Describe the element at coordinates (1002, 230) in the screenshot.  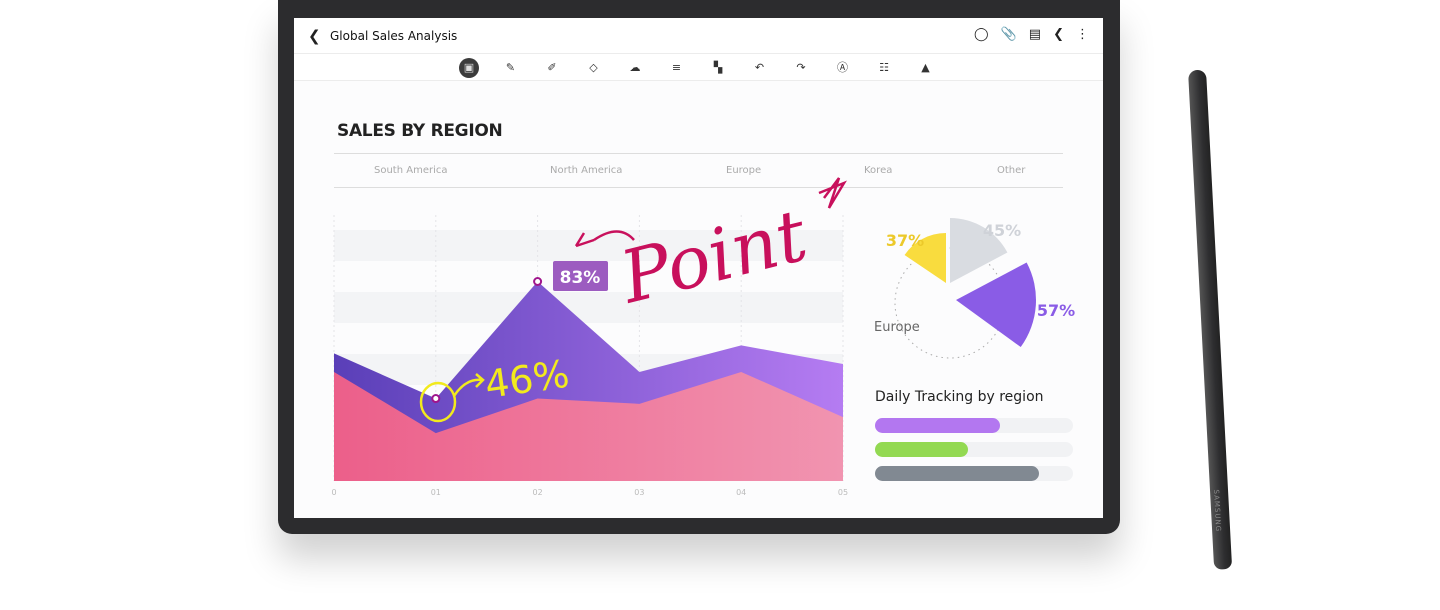
I see `pie-slice-label: 45%` at that location.